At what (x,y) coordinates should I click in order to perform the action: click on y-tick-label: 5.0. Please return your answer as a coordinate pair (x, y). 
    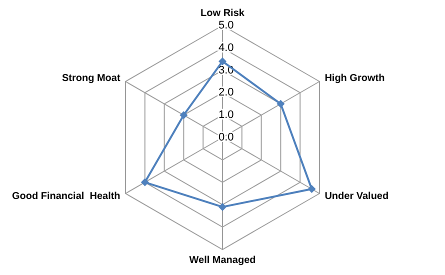
    Looking at the image, I should click on (226, 26).